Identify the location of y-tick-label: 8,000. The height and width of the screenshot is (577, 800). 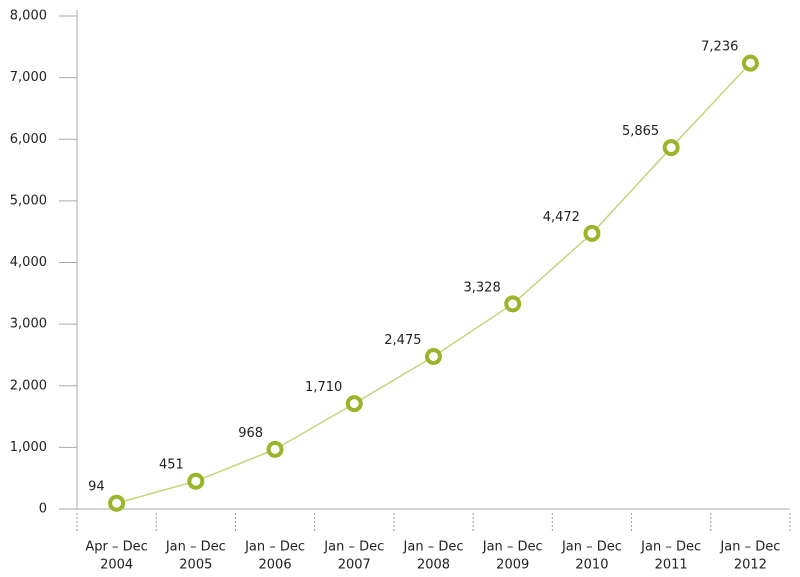
(28, 16).